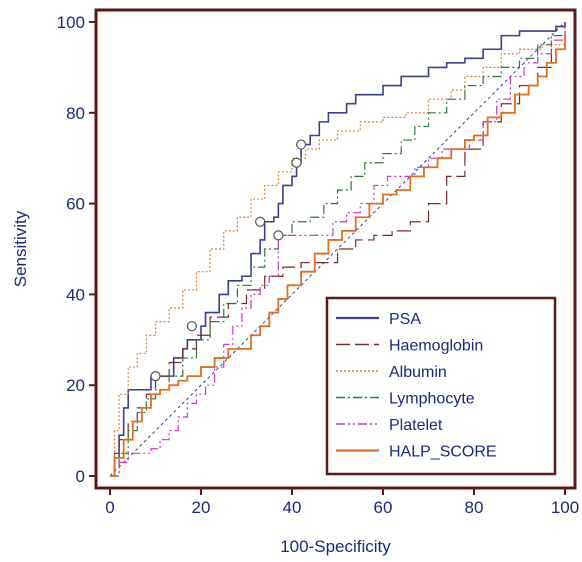 This screenshot has width=582, height=562. Describe the element at coordinates (228, 260) in the screenshot. I see `marker-layer` at that location.